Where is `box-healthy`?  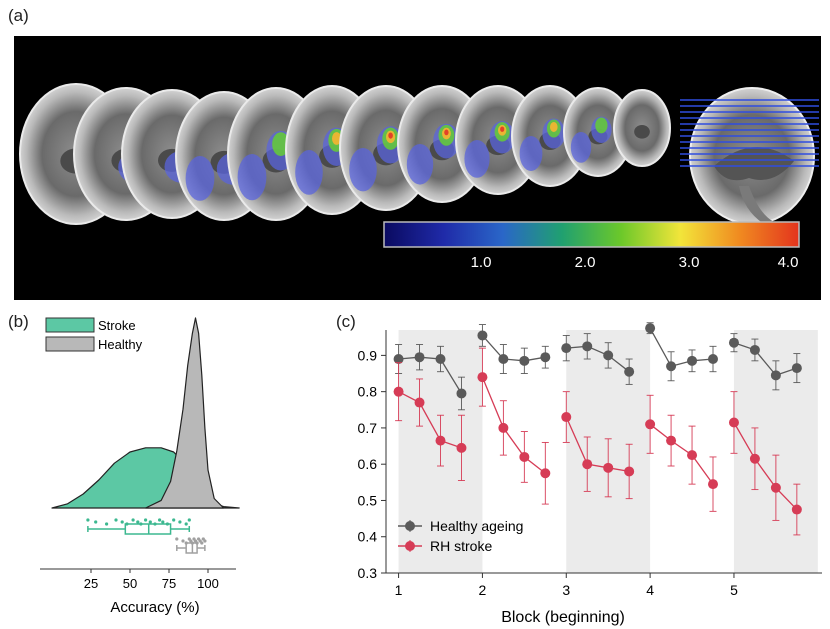 box-healthy is located at coordinates (191, 548).